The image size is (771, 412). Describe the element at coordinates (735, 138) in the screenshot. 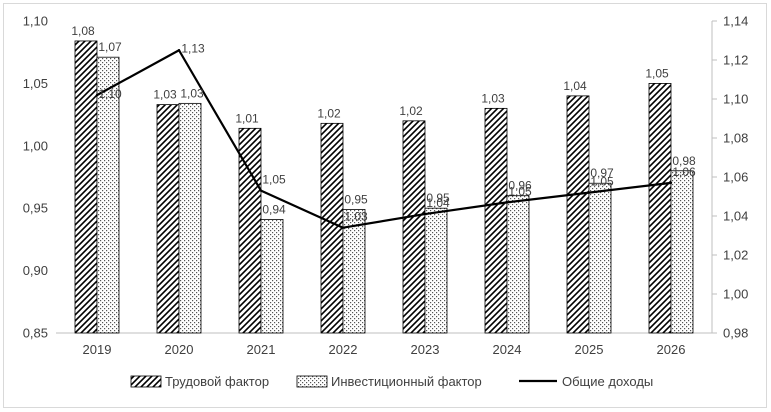

I see `right-y-tick-label: 1,08` at that location.